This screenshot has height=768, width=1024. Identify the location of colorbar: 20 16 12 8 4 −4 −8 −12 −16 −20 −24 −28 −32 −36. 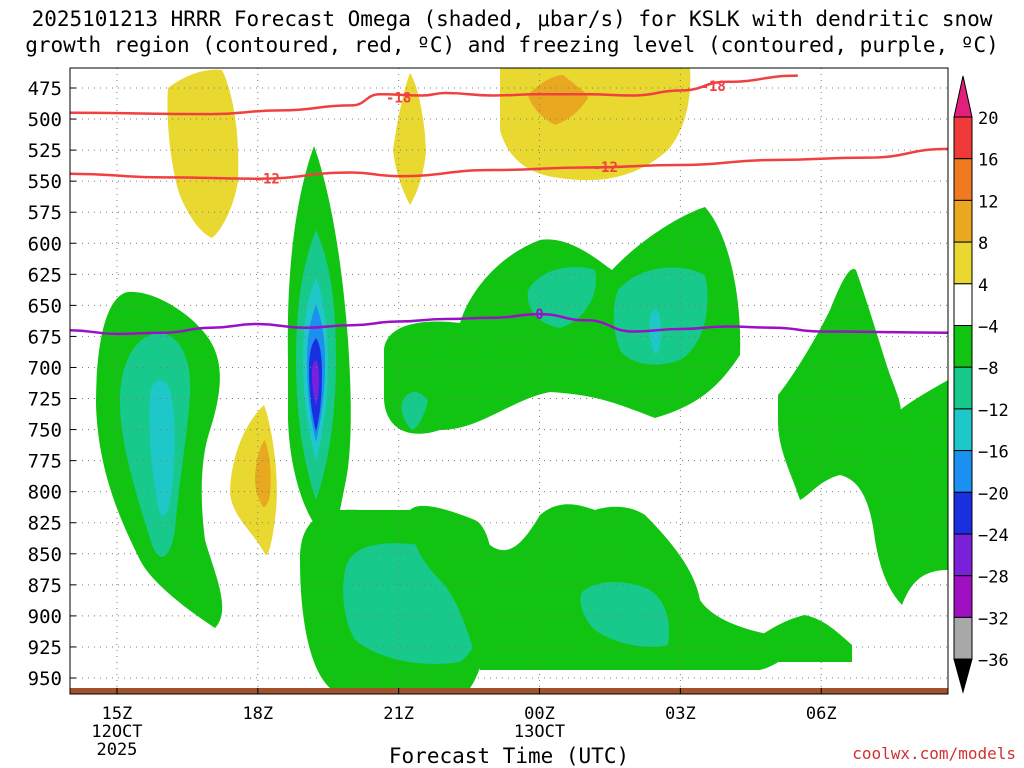
(981, 384).